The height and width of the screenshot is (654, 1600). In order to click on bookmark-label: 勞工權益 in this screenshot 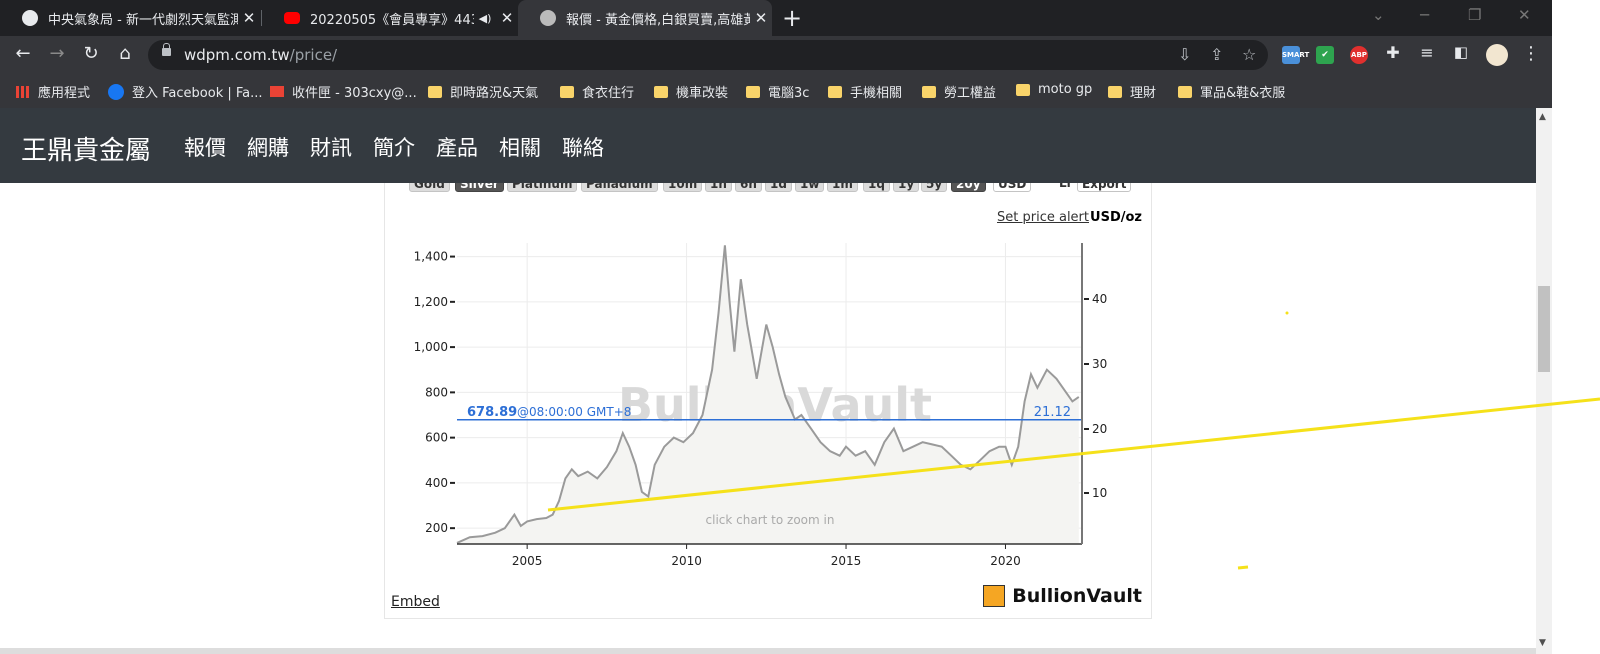, I will do `click(970, 93)`.